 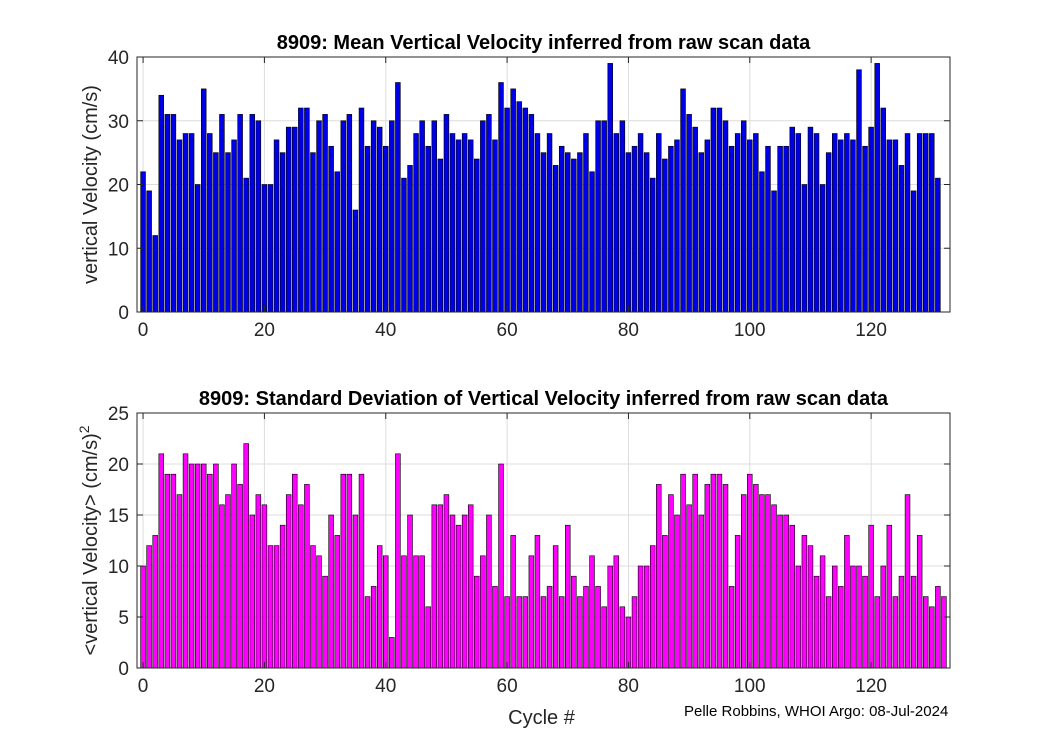 What do you see at coordinates (871, 686) in the screenshot?
I see `x-tick-label: 120` at bounding box center [871, 686].